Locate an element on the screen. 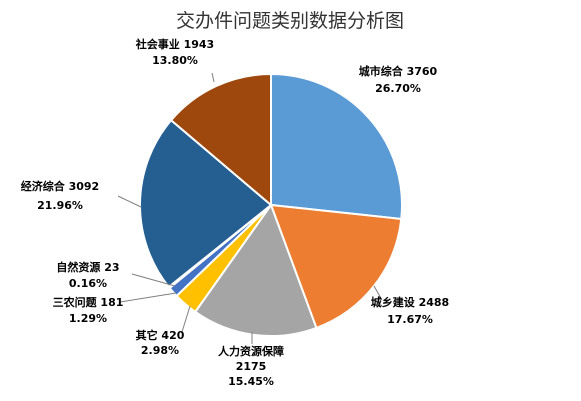 This screenshot has height=401, width=581. slice-label-1-line-2: 26.70% is located at coordinates (398, 88).